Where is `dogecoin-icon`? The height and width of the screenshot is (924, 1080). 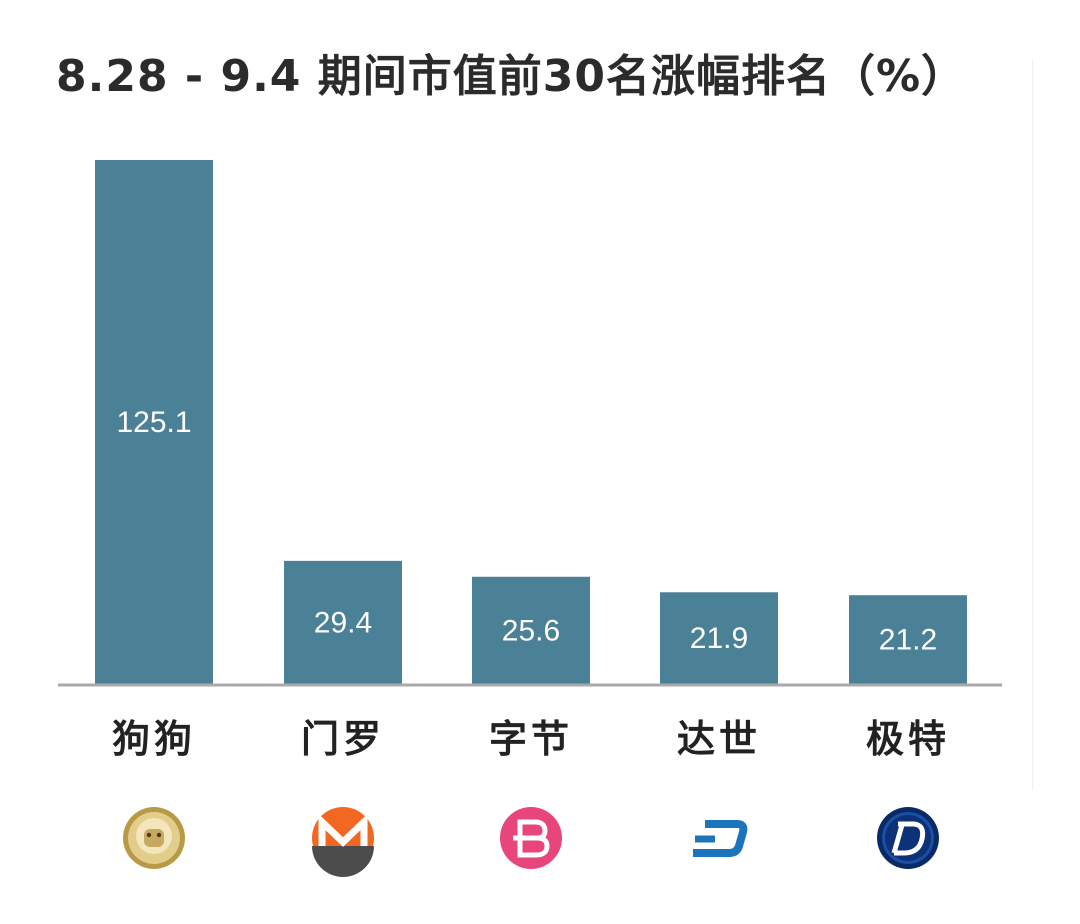 dogecoin-icon is located at coordinates (154, 838).